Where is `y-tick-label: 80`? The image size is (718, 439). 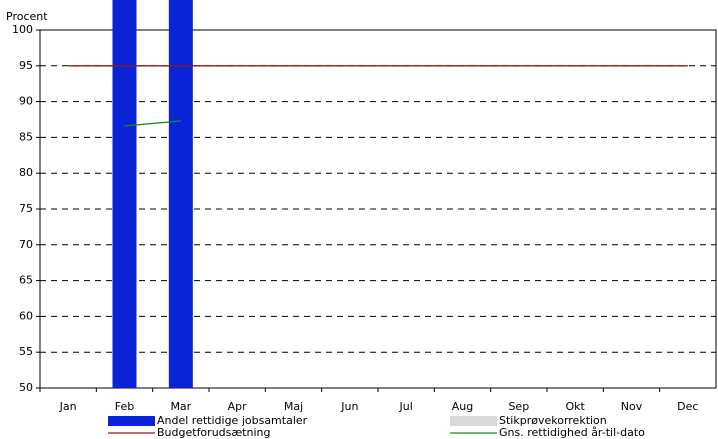 y-tick-label: 80 is located at coordinates (26, 172).